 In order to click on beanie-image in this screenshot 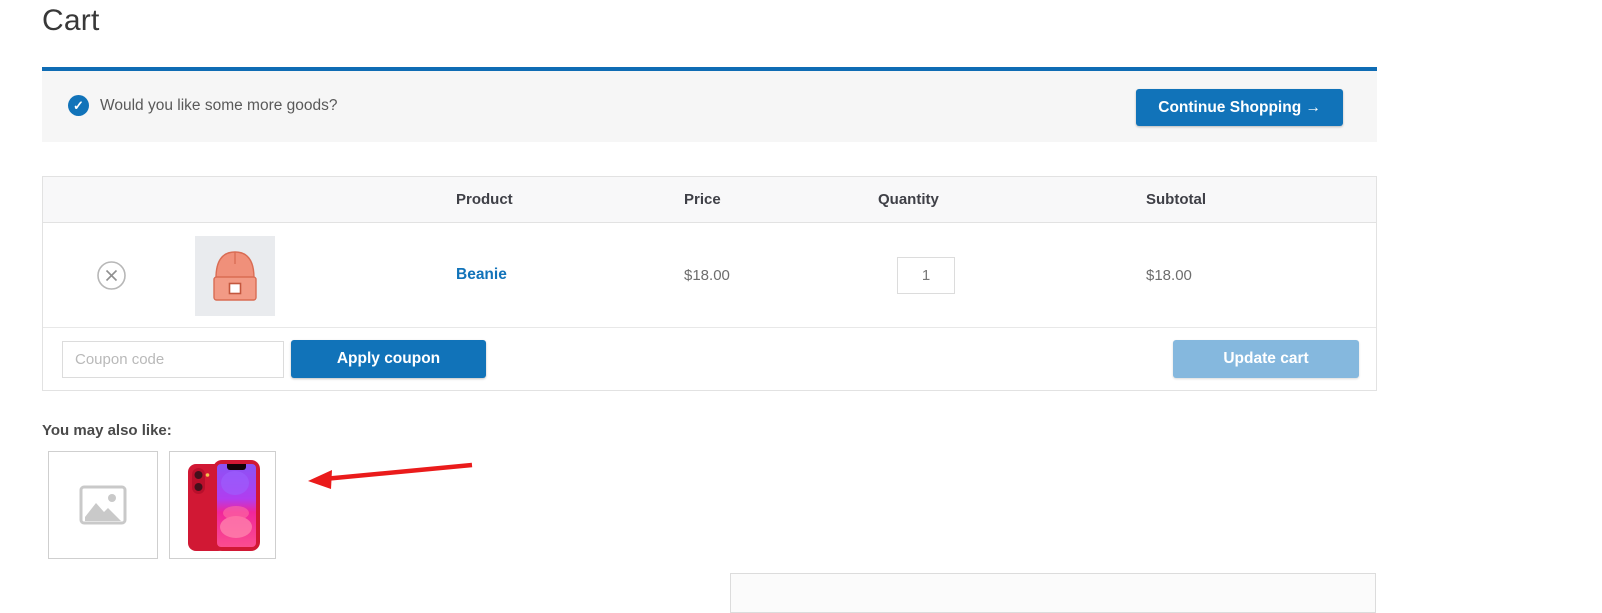, I will do `click(235, 276)`.